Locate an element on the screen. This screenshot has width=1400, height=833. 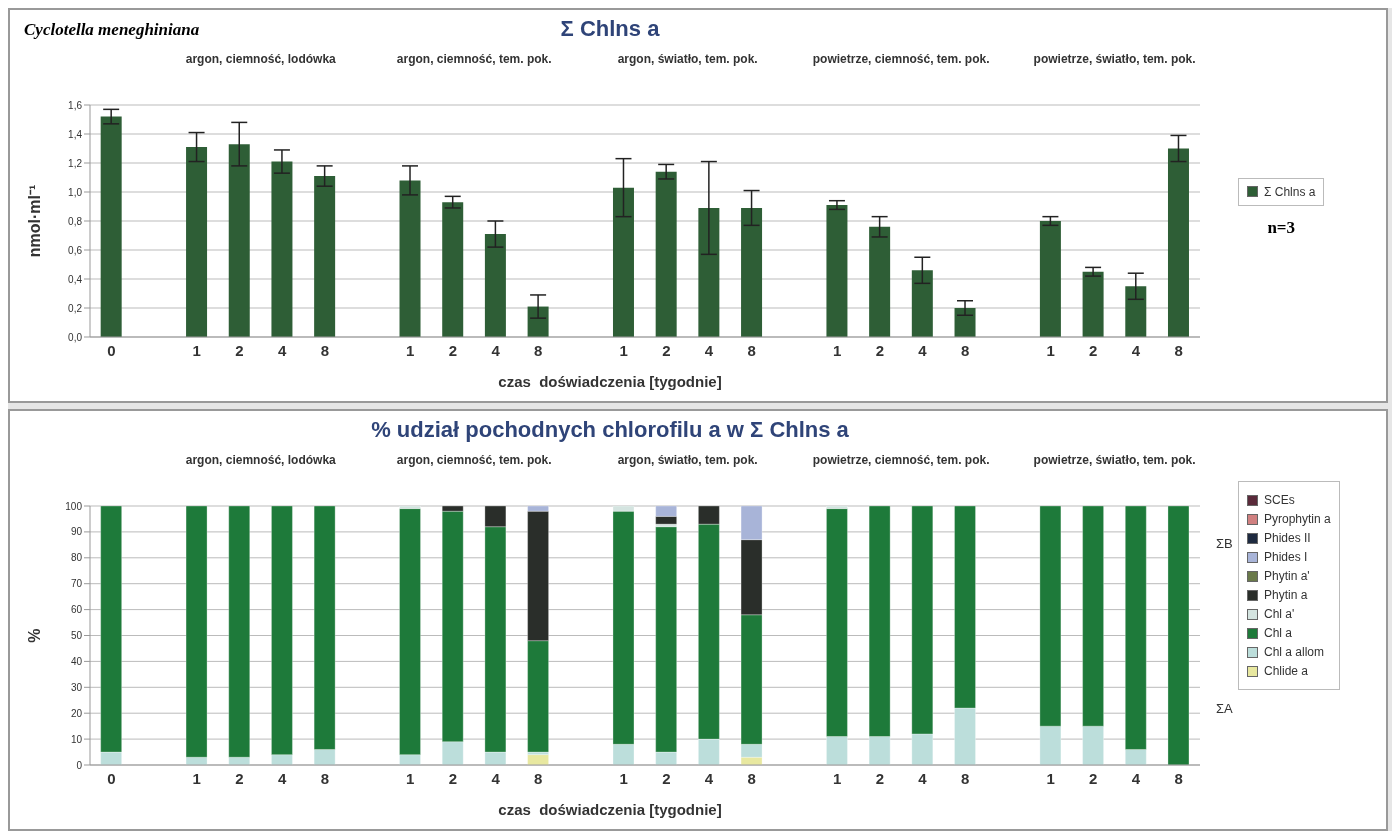
legend-label: Phides II is located at coordinates (1287, 538).